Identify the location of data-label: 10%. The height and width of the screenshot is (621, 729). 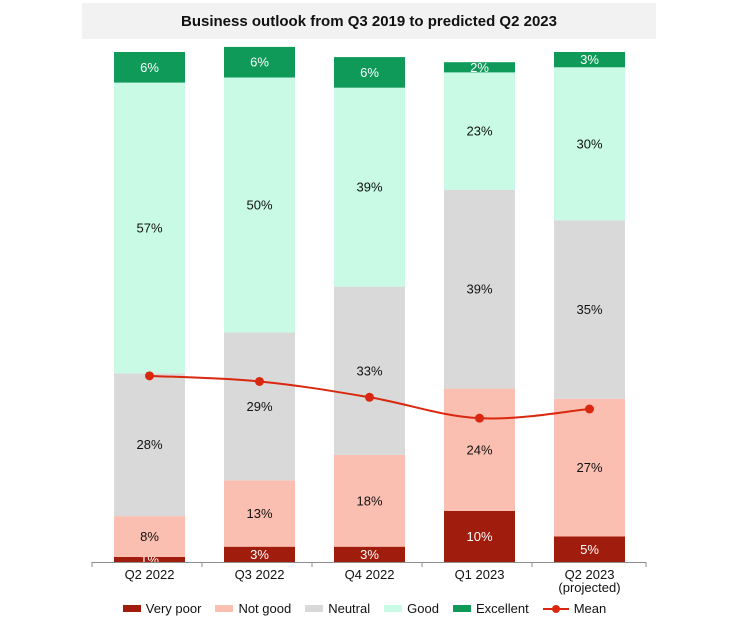
(479, 536).